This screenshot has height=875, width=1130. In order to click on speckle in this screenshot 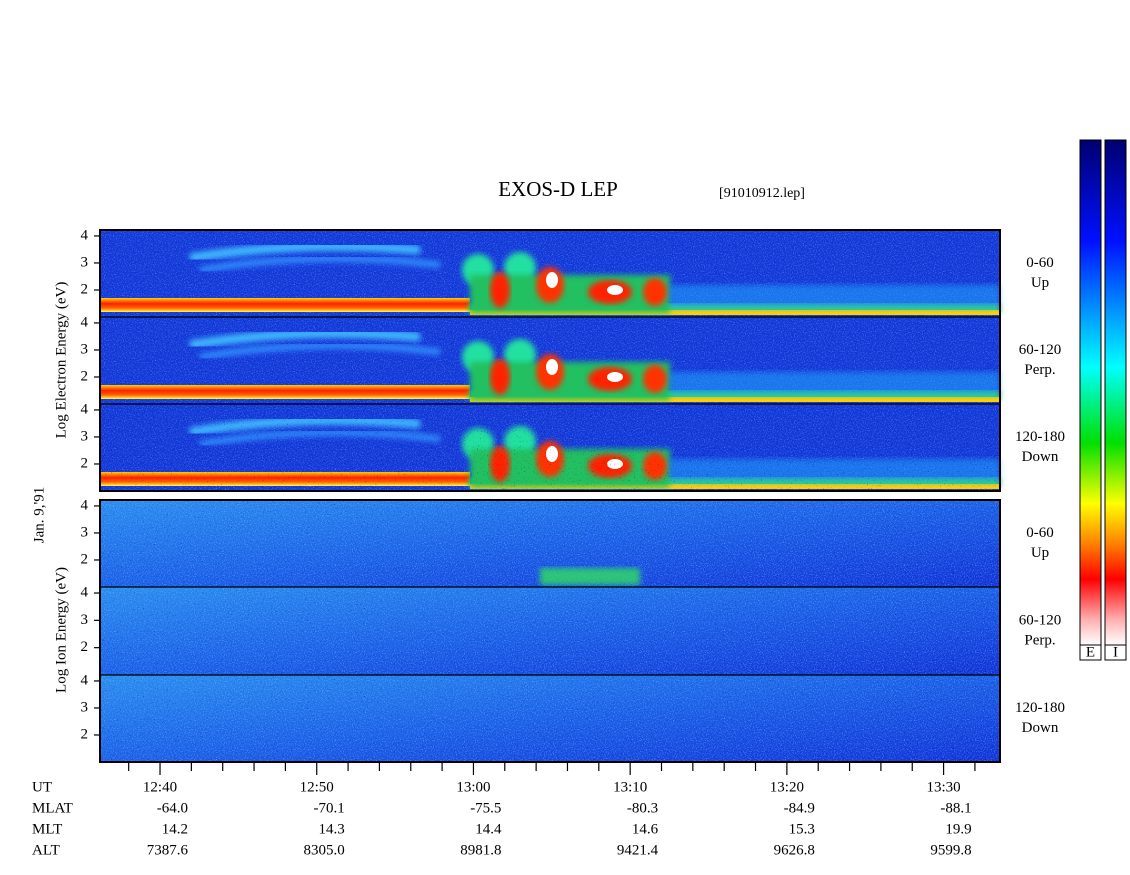, I will do `click(550, 447)`.